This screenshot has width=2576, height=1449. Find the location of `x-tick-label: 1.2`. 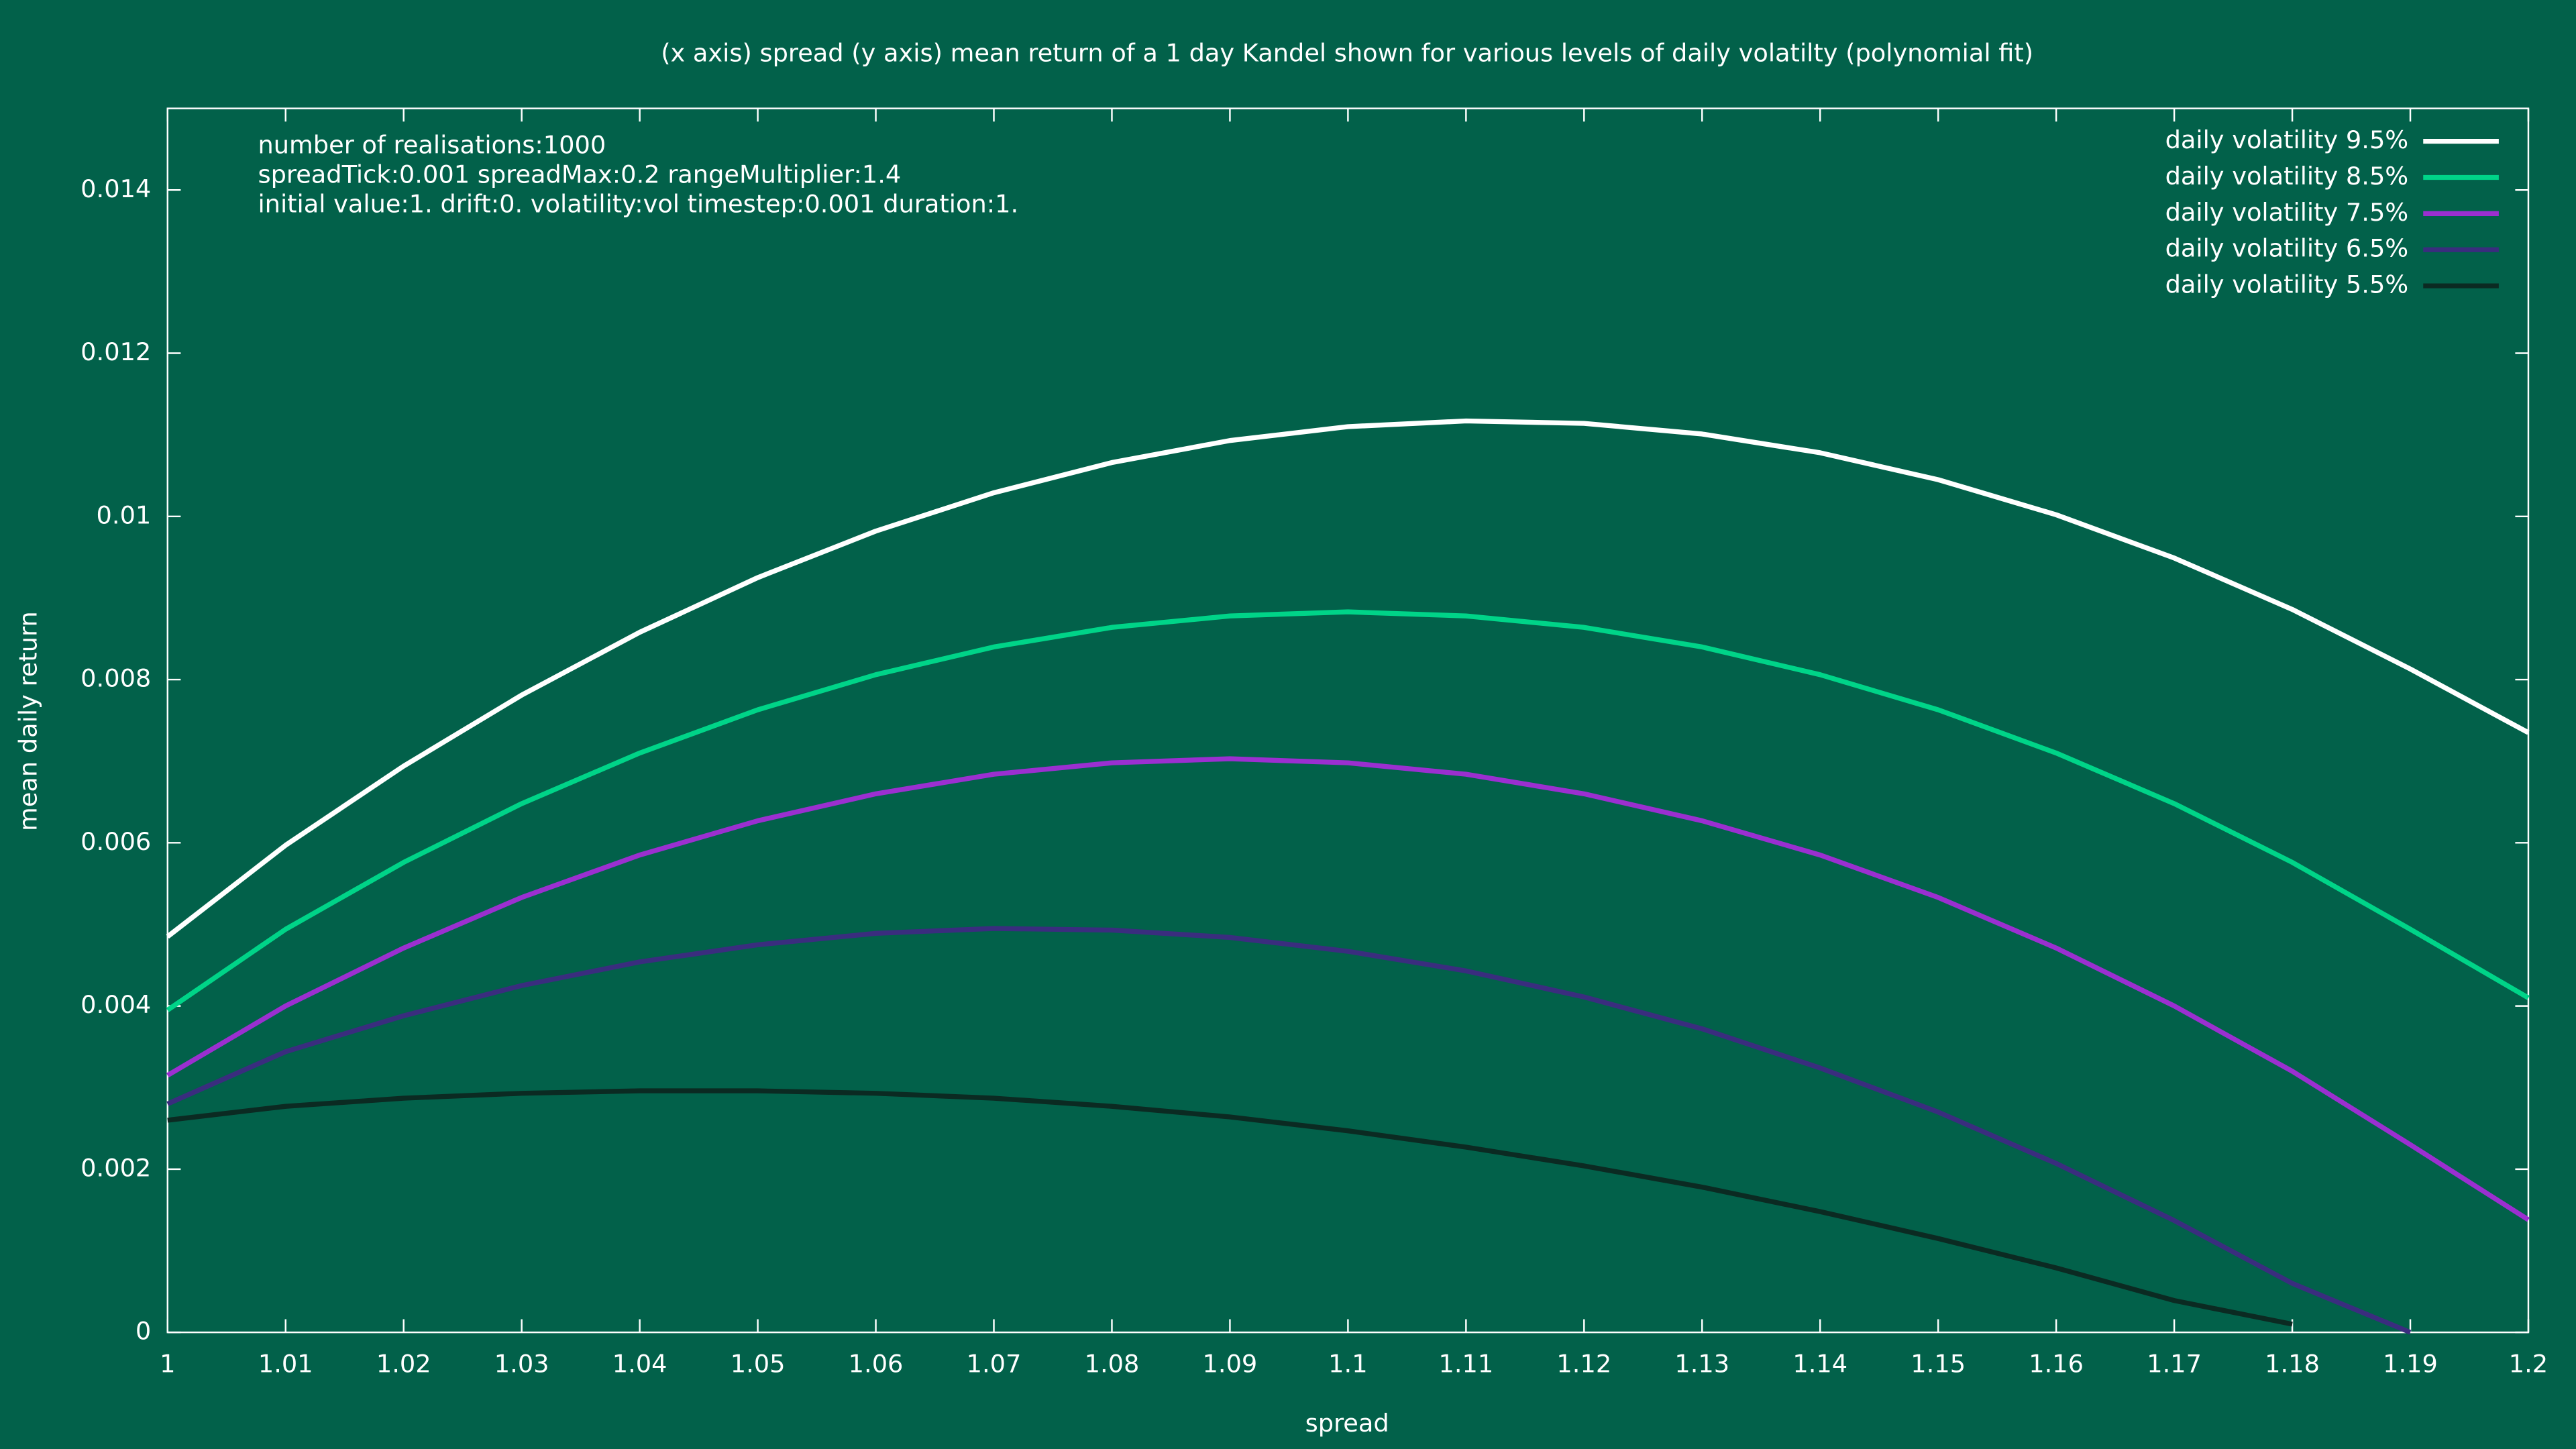

x-tick-label: 1.2 is located at coordinates (2528, 1364).